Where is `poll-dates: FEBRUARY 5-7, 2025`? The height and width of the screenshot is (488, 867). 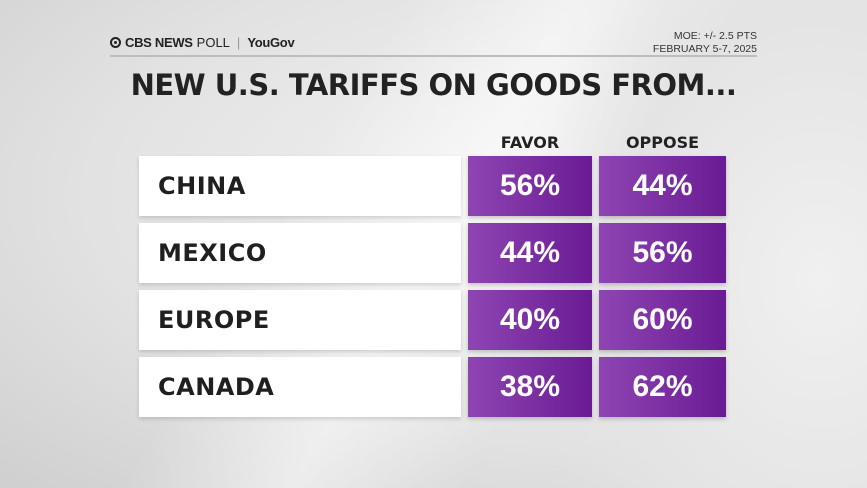
poll-dates: FEBRUARY 5-7, 2025 is located at coordinates (704, 49).